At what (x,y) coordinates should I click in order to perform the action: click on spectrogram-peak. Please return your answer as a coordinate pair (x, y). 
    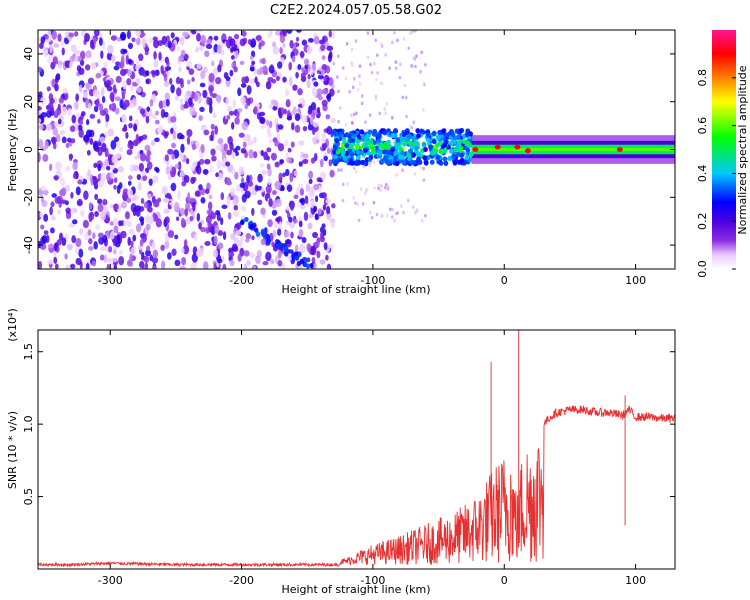
    Looking at the image, I should click on (517, 147).